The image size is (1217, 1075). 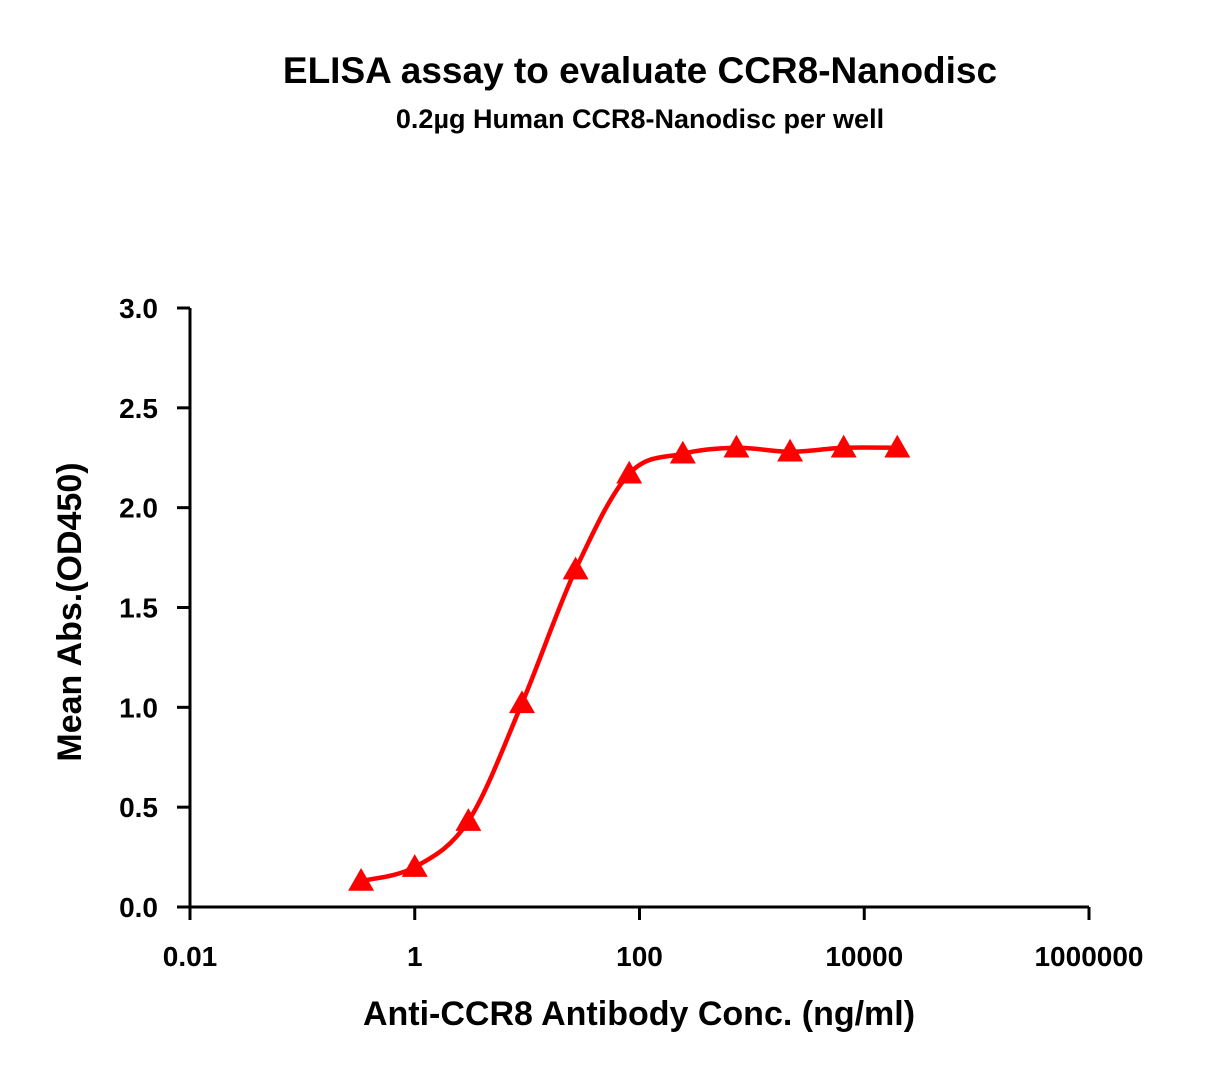 What do you see at coordinates (864, 956) in the screenshot?
I see `x-tick-label: 10000` at bounding box center [864, 956].